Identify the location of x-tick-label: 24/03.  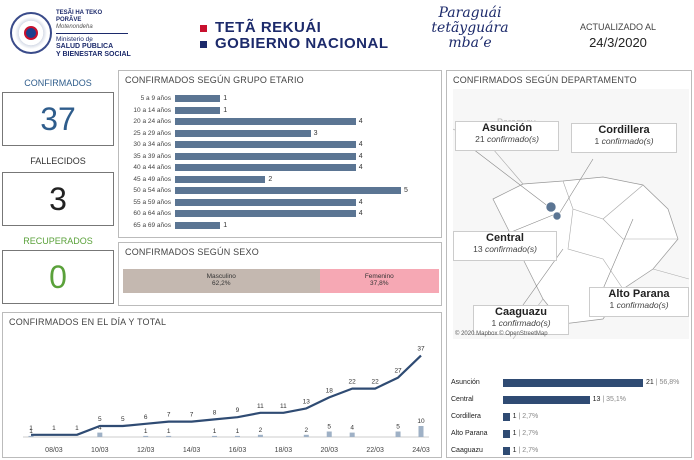
(421, 450).